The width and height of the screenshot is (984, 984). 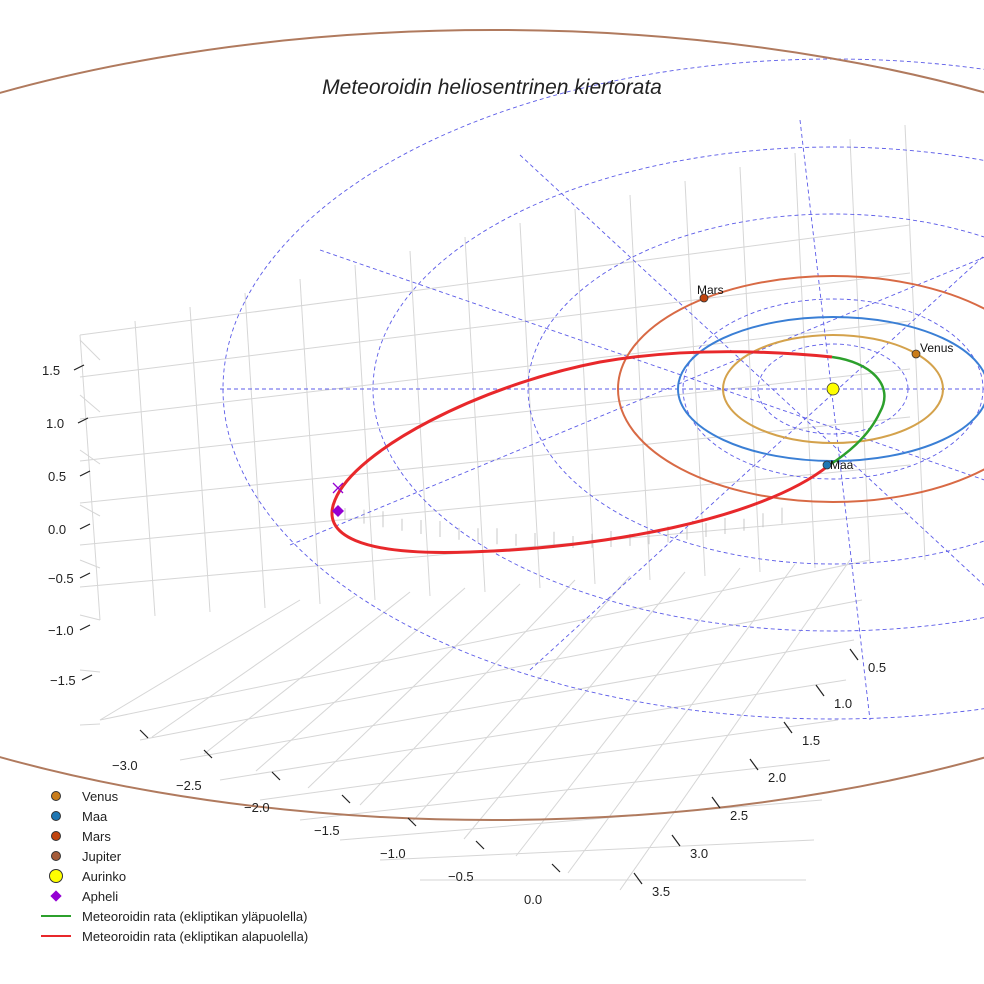 I want to click on meteoroid-orbit-below, so click(x=581, y=452).